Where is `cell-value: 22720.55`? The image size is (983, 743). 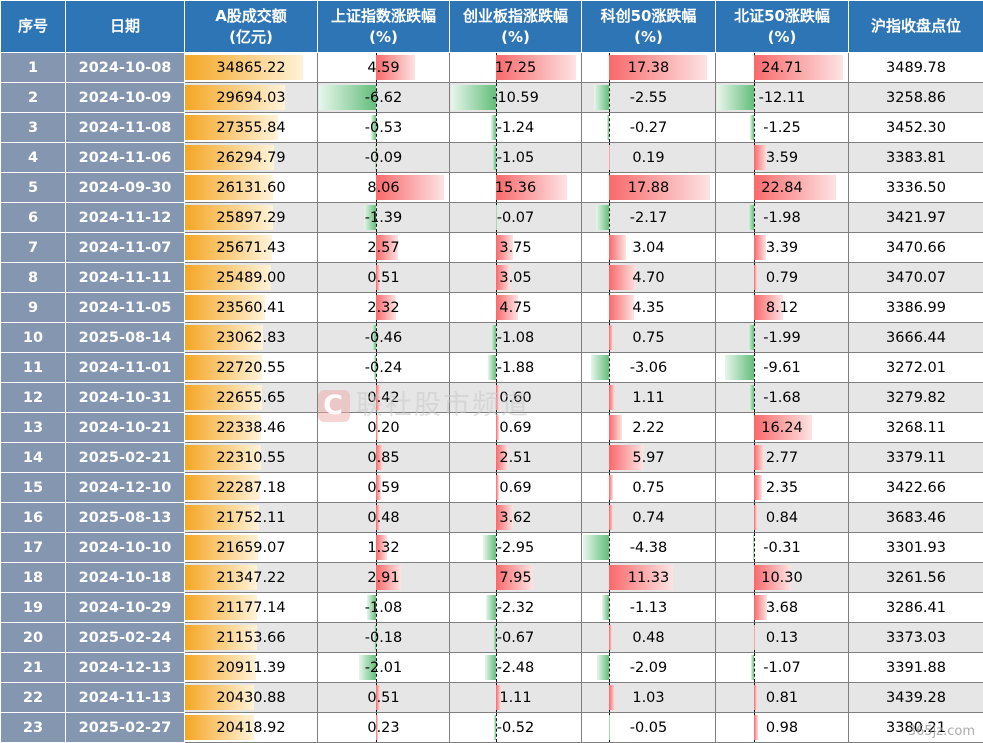
cell-value: 22720.55 is located at coordinates (251, 367).